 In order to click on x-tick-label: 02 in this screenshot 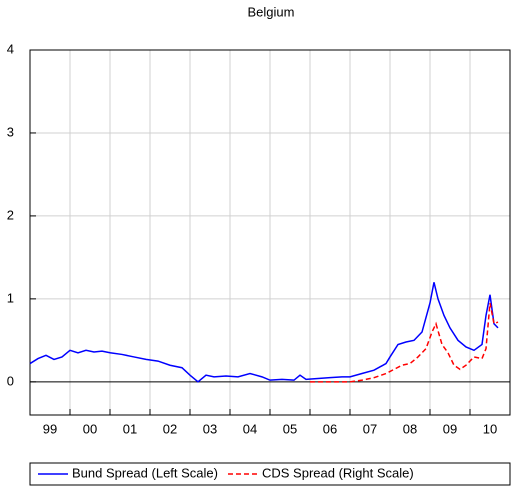, I will do `click(170, 428)`.